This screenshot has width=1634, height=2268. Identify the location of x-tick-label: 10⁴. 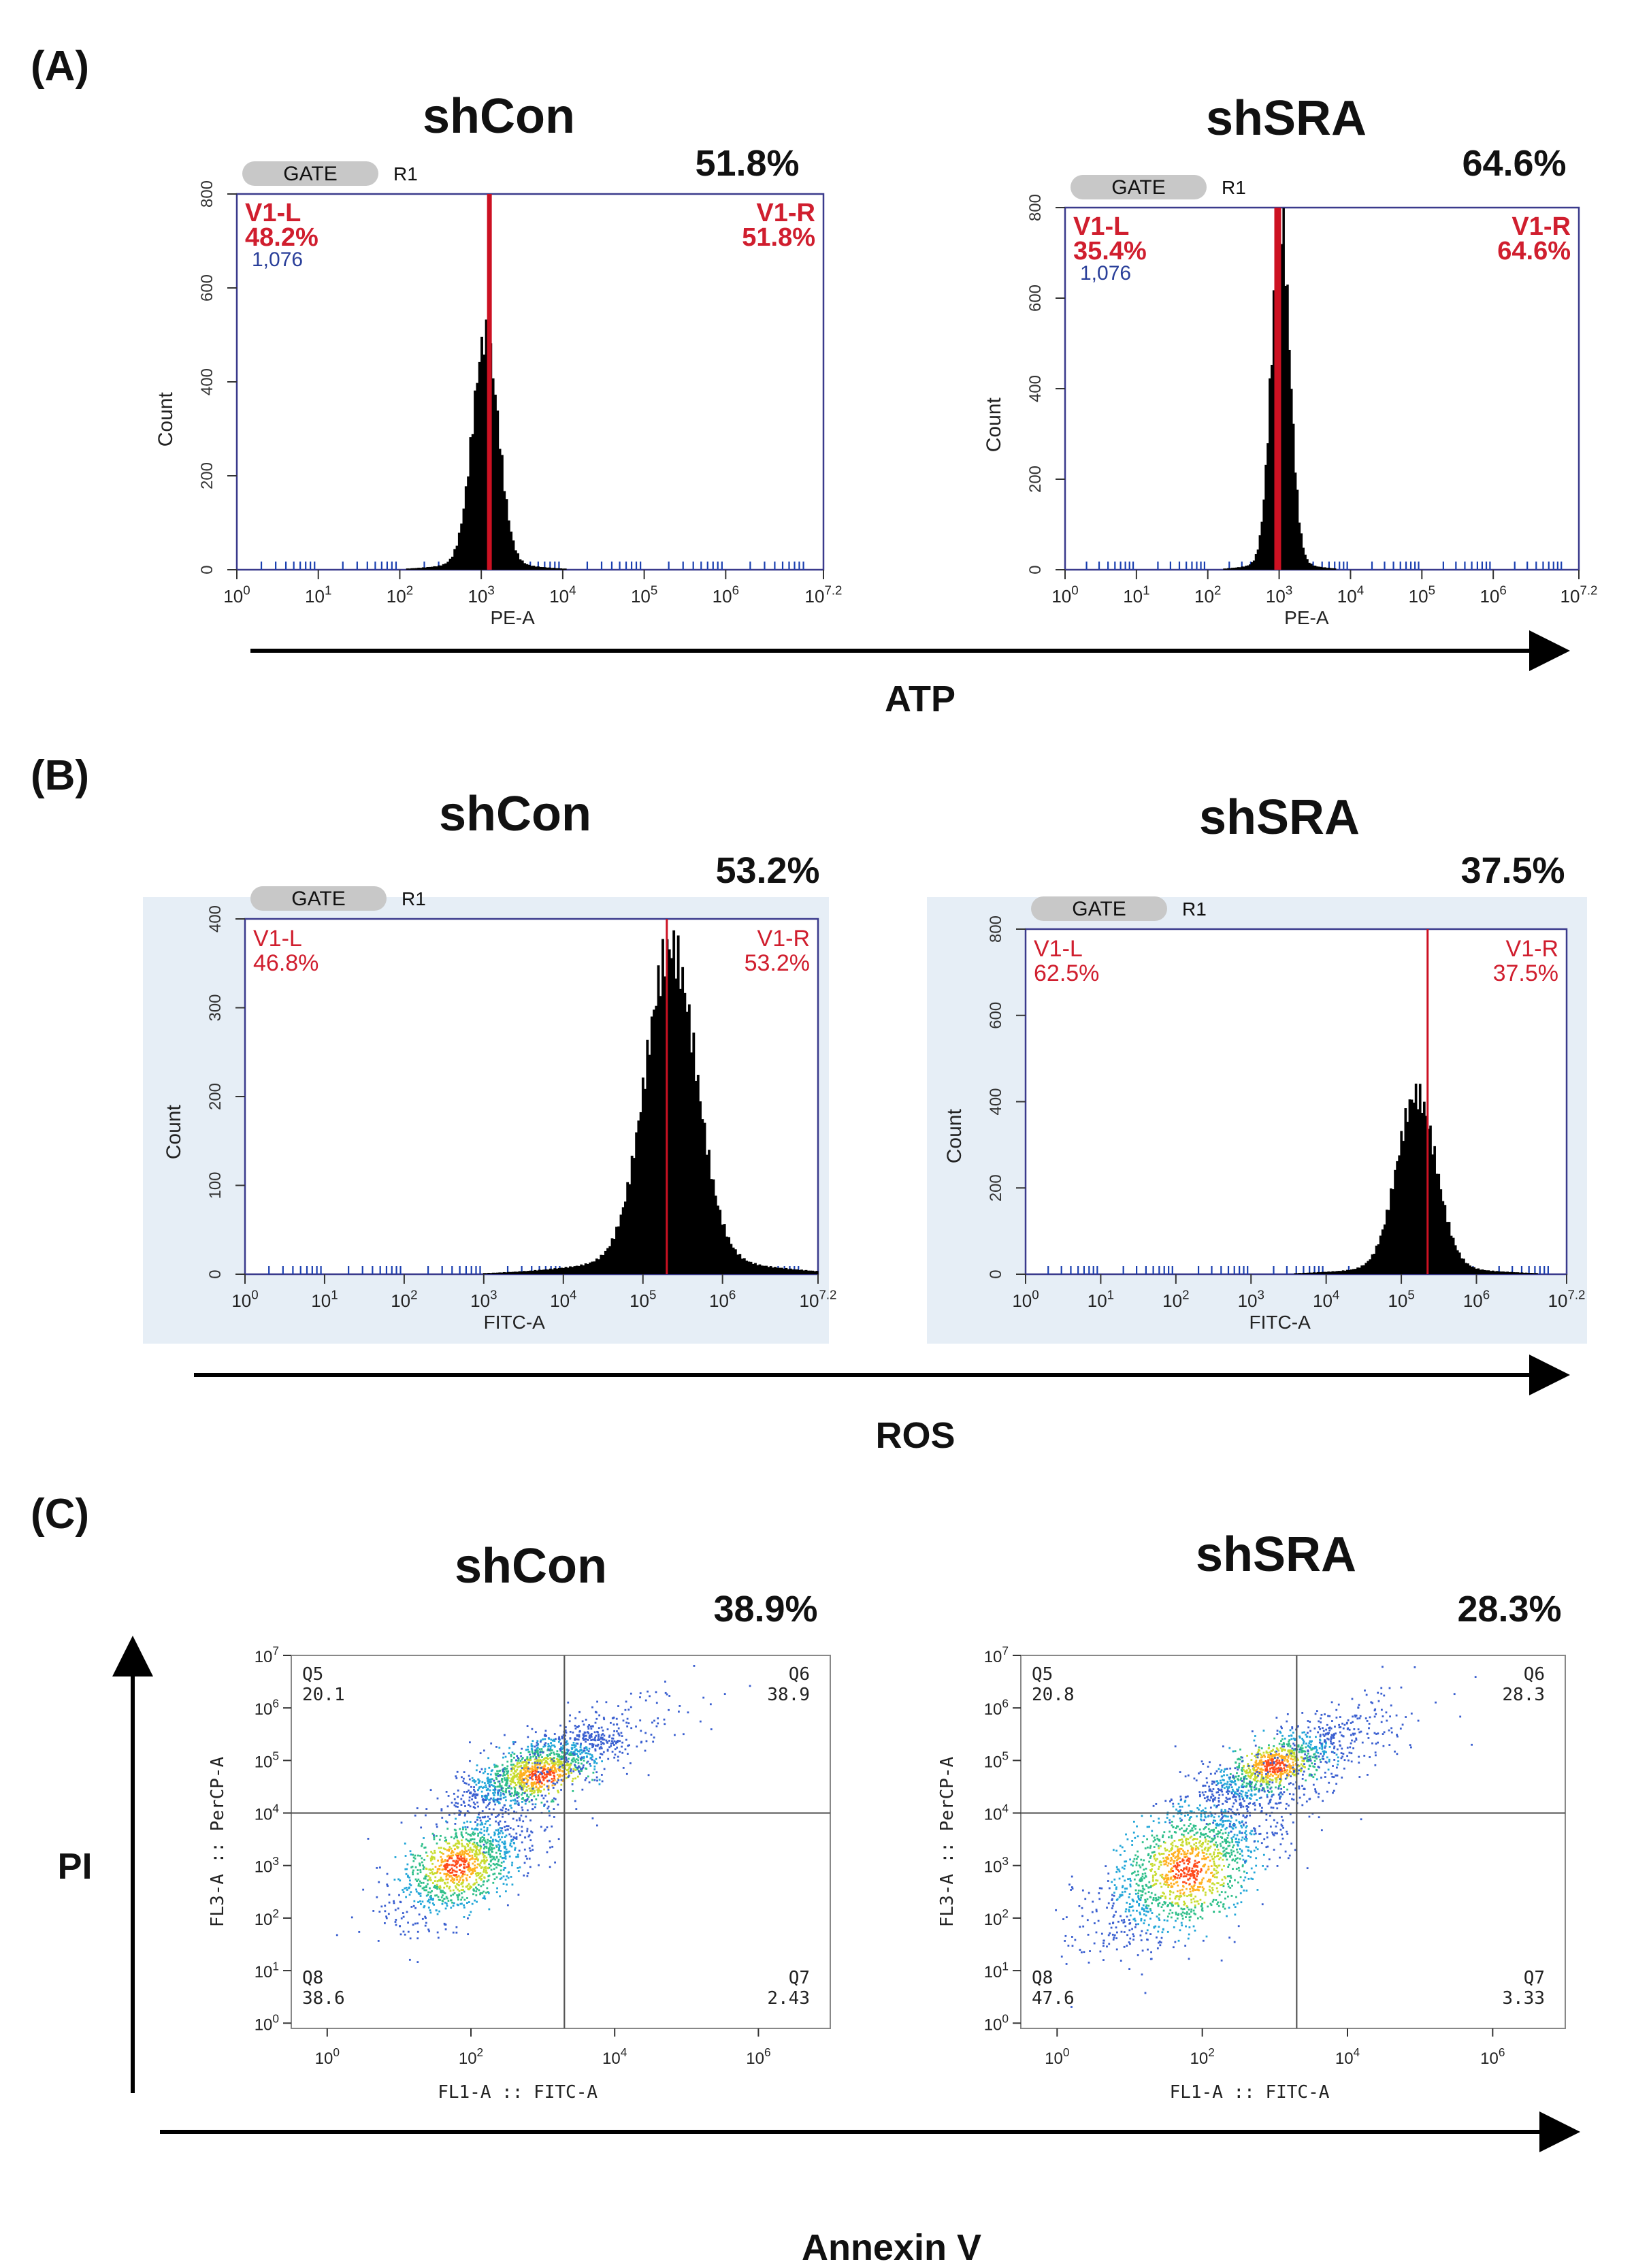
(614, 2056).